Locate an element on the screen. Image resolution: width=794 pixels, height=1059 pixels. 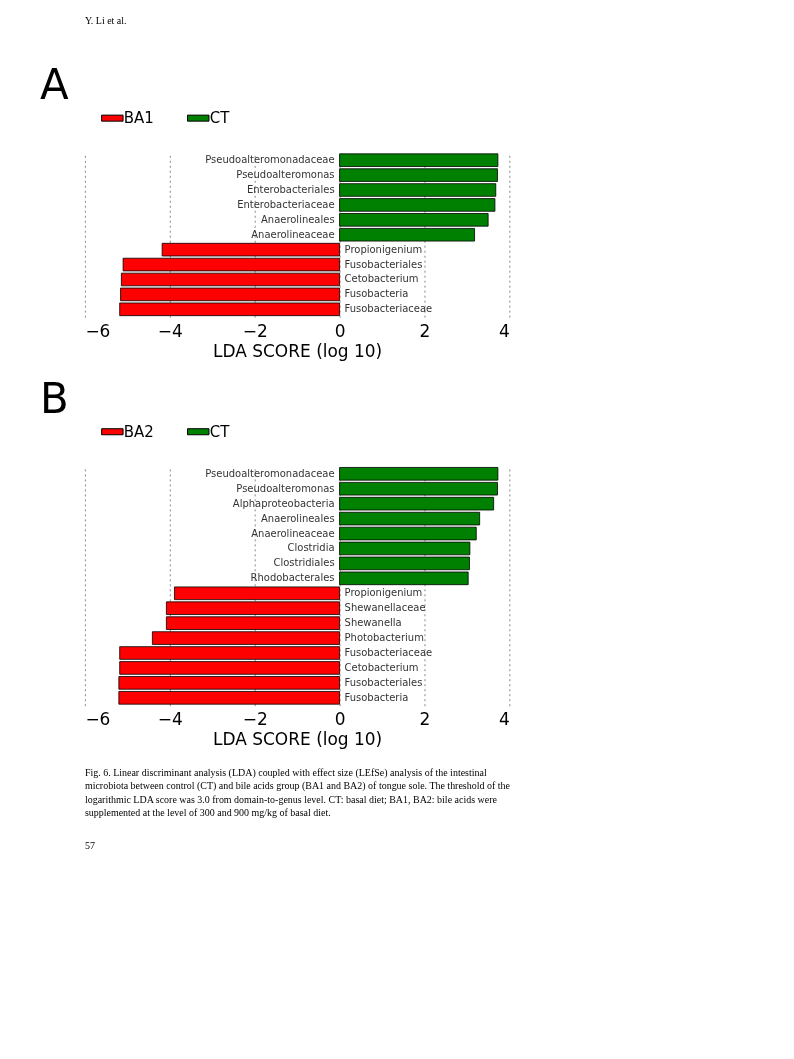
y-tick-label: Enterobacteriaceae is located at coordinates (286, 204).